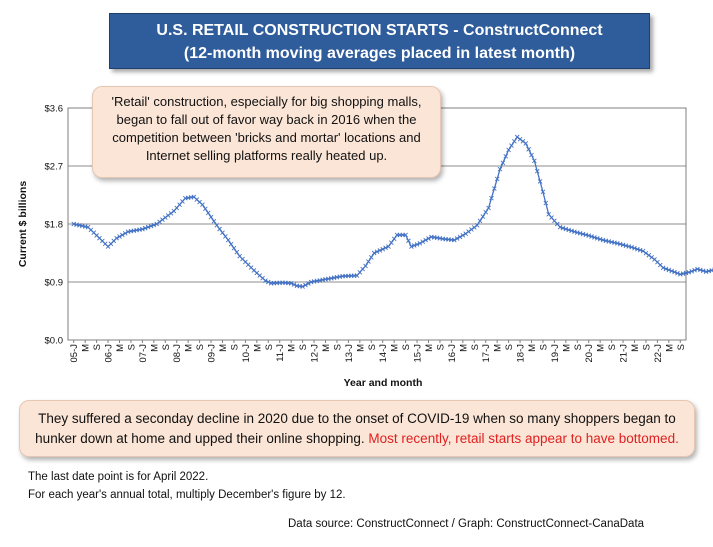 The height and width of the screenshot is (547, 713). I want to click on y-axis-ticks: $0.0 $0.9 $1.8 $2.7 $3.6, so click(54, 225).